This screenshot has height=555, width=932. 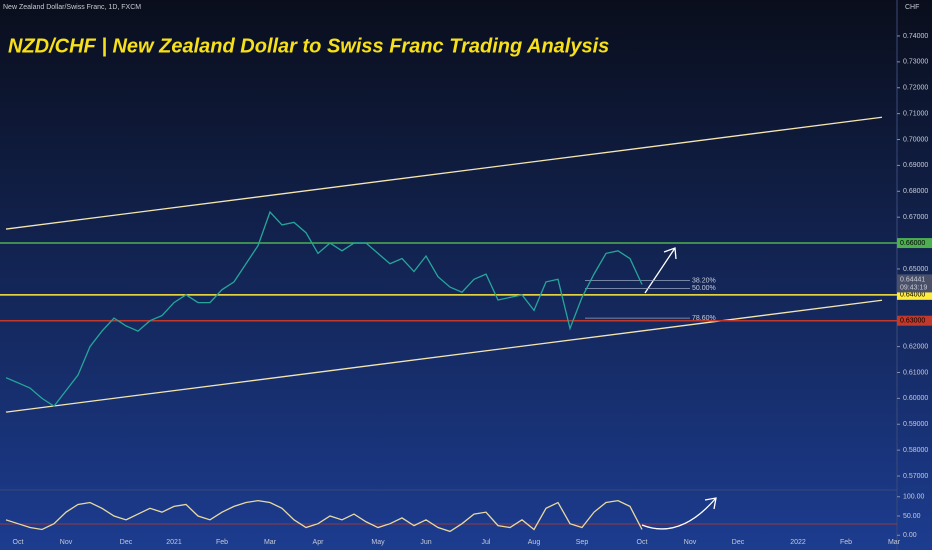 What do you see at coordinates (914, 497) in the screenshot?
I see `osc-tick-label: 100.00` at bounding box center [914, 497].